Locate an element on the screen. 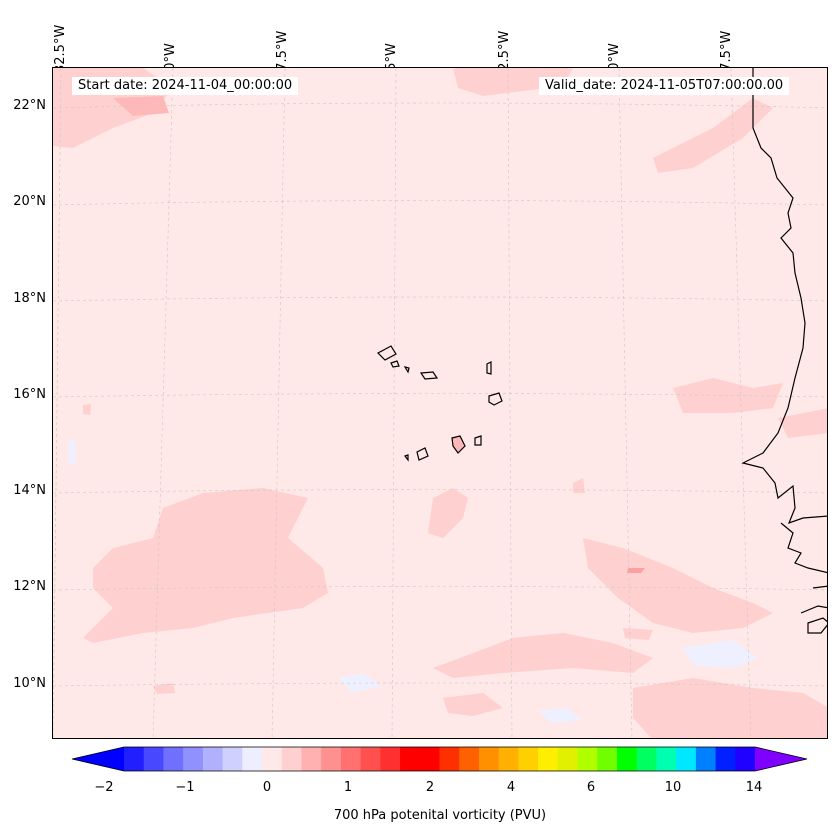  colorbar is located at coordinates (440, 759).